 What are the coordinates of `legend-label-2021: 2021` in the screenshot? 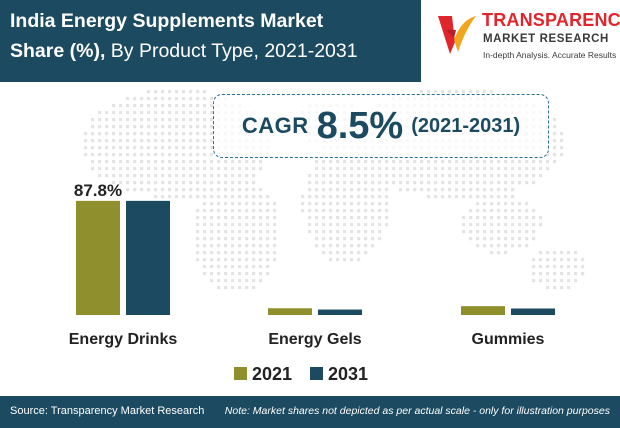 It's located at (272, 374).